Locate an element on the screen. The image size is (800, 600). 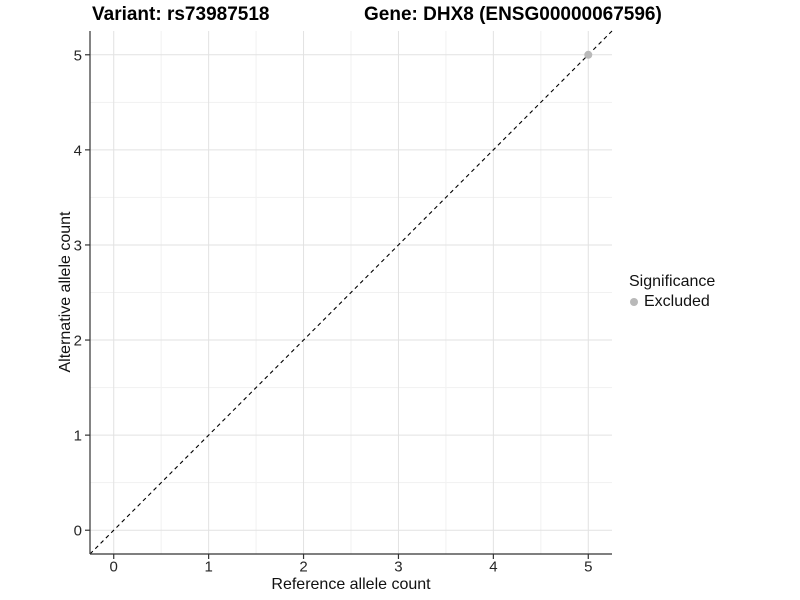
y-tick-label: 2 is located at coordinates (78, 341).